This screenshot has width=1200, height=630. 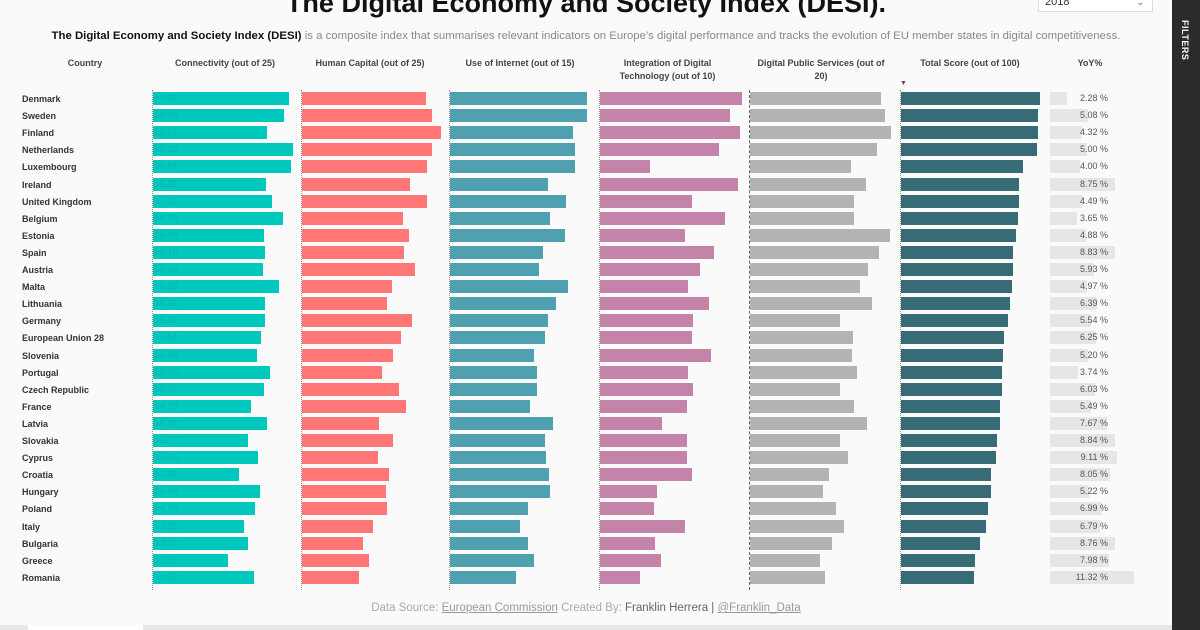 I want to click on country-label: Italy, so click(x=31, y=526).